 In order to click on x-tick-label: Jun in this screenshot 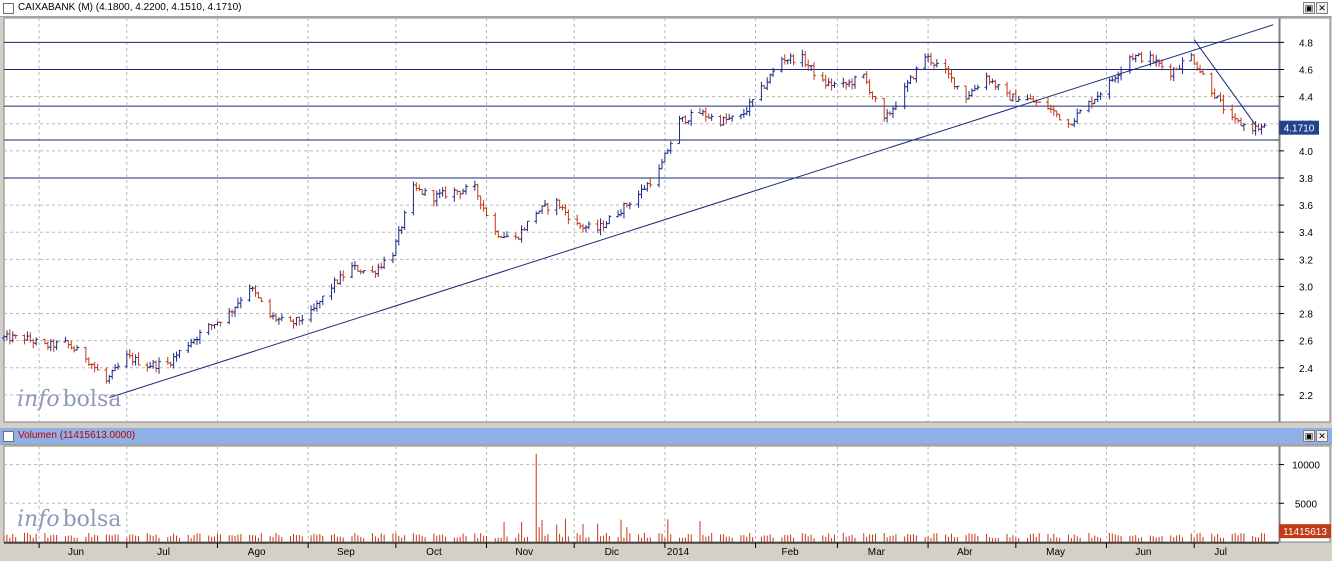, I will do `click(76, 552)`.